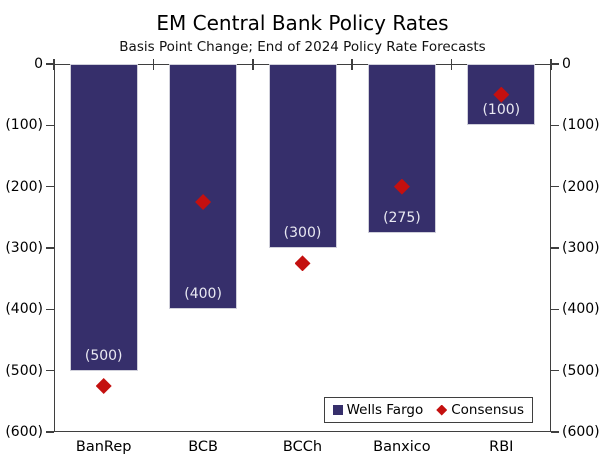 The image size is (600, 460). Describe the element at coordinates (203, 294) in the screenshot. I see `bar-value-label-bcb: (400)` at that location.